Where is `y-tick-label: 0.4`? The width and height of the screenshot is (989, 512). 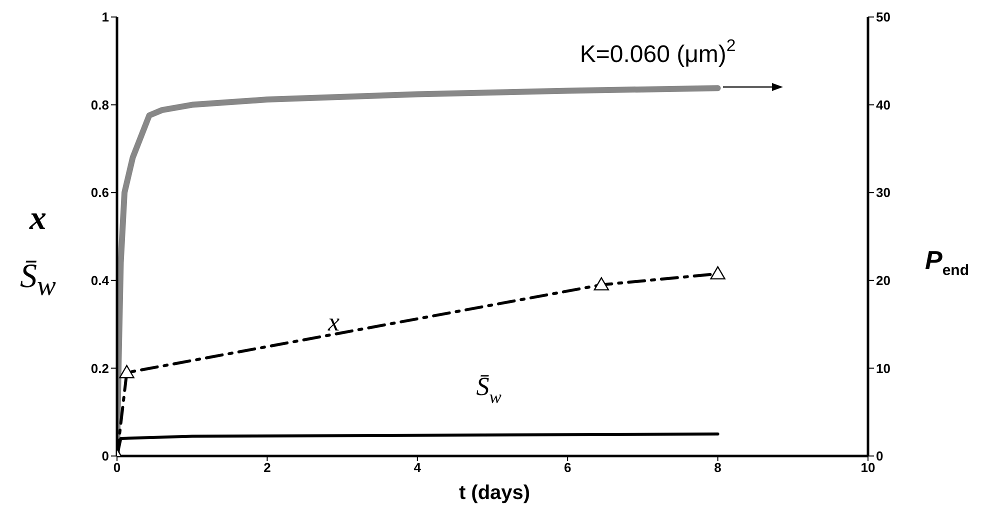
y-tick-label: 0.4 is located at coordinates (100, 280).